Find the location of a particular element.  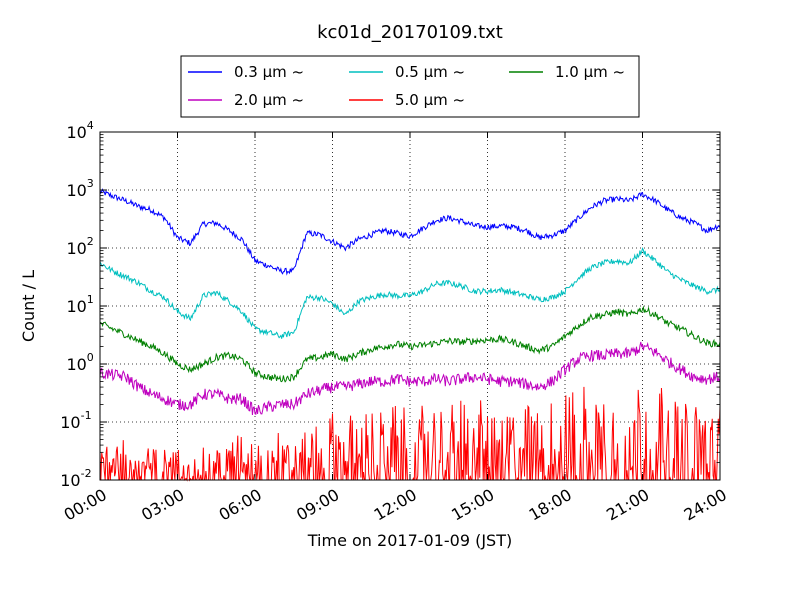

y-tick-exponent: 0 is located at coordinates (90, 357).